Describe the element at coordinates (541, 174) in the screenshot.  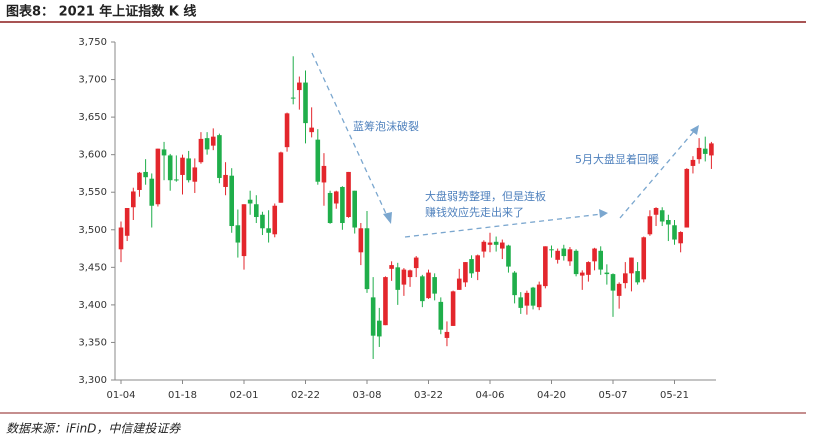
I see `arrow-heads` at that location.